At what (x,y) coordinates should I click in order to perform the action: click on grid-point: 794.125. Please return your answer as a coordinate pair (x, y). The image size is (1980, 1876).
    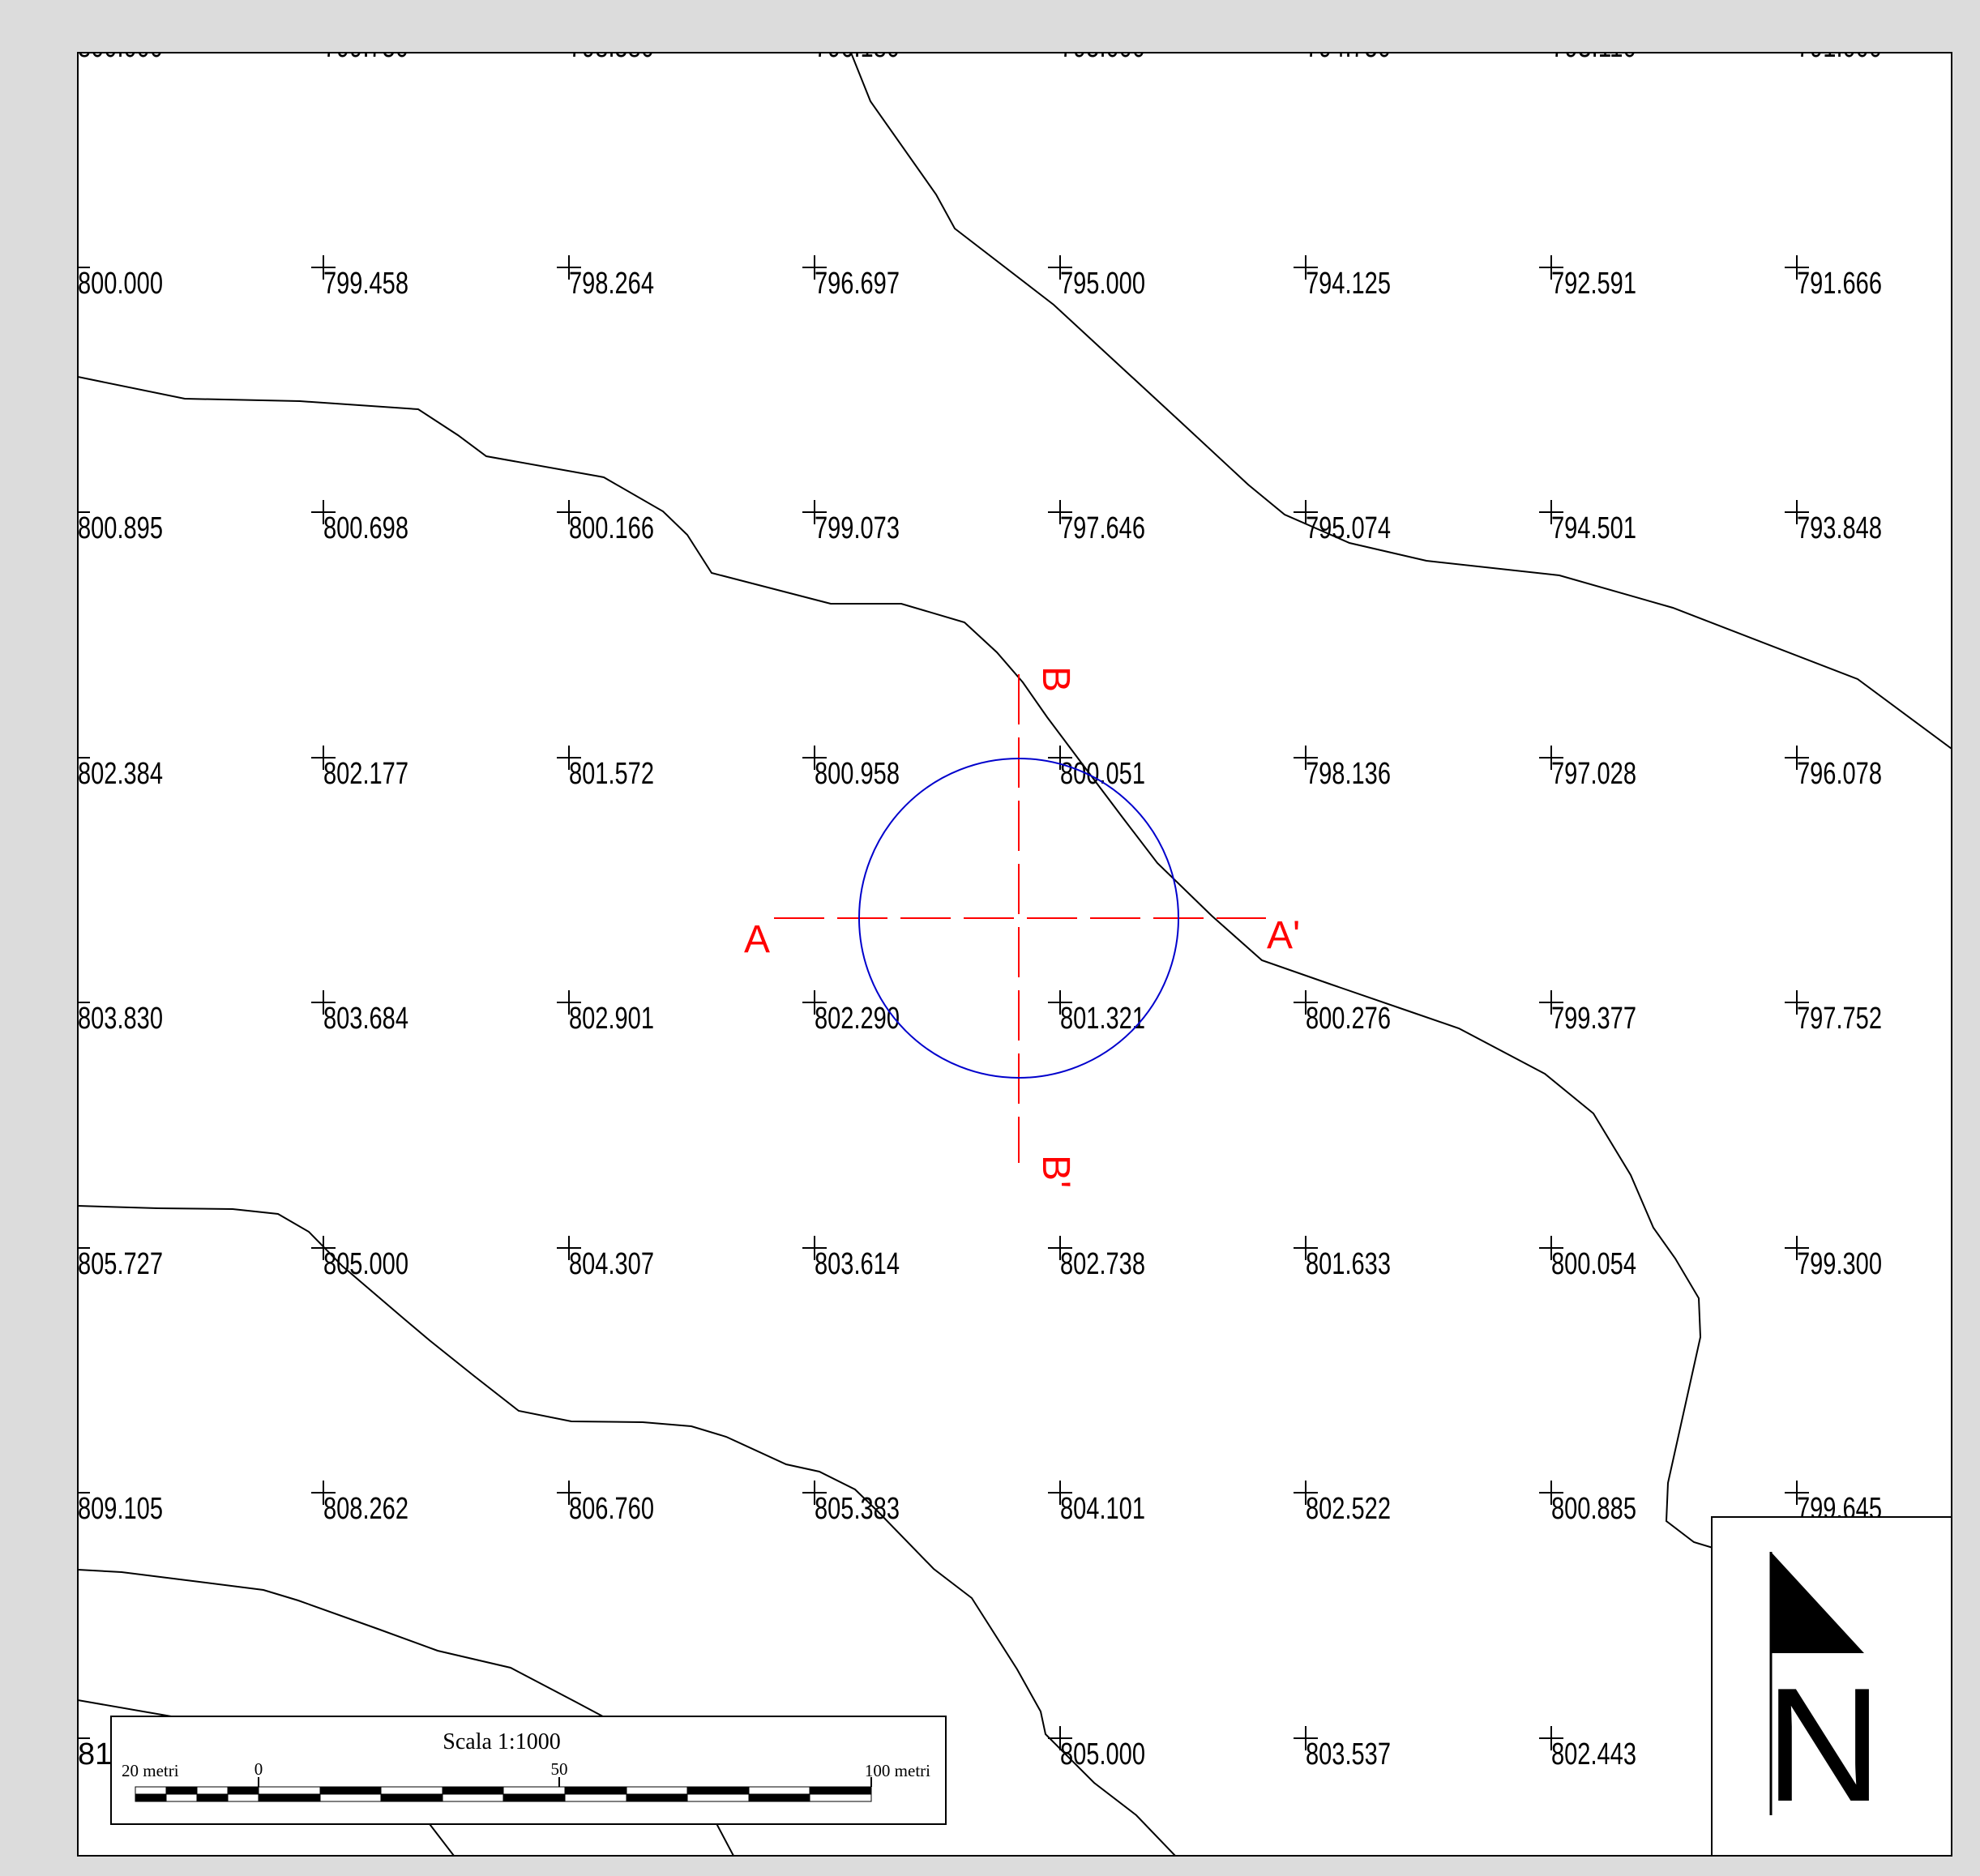
    Looking at the image, I should click on (1342, 278).